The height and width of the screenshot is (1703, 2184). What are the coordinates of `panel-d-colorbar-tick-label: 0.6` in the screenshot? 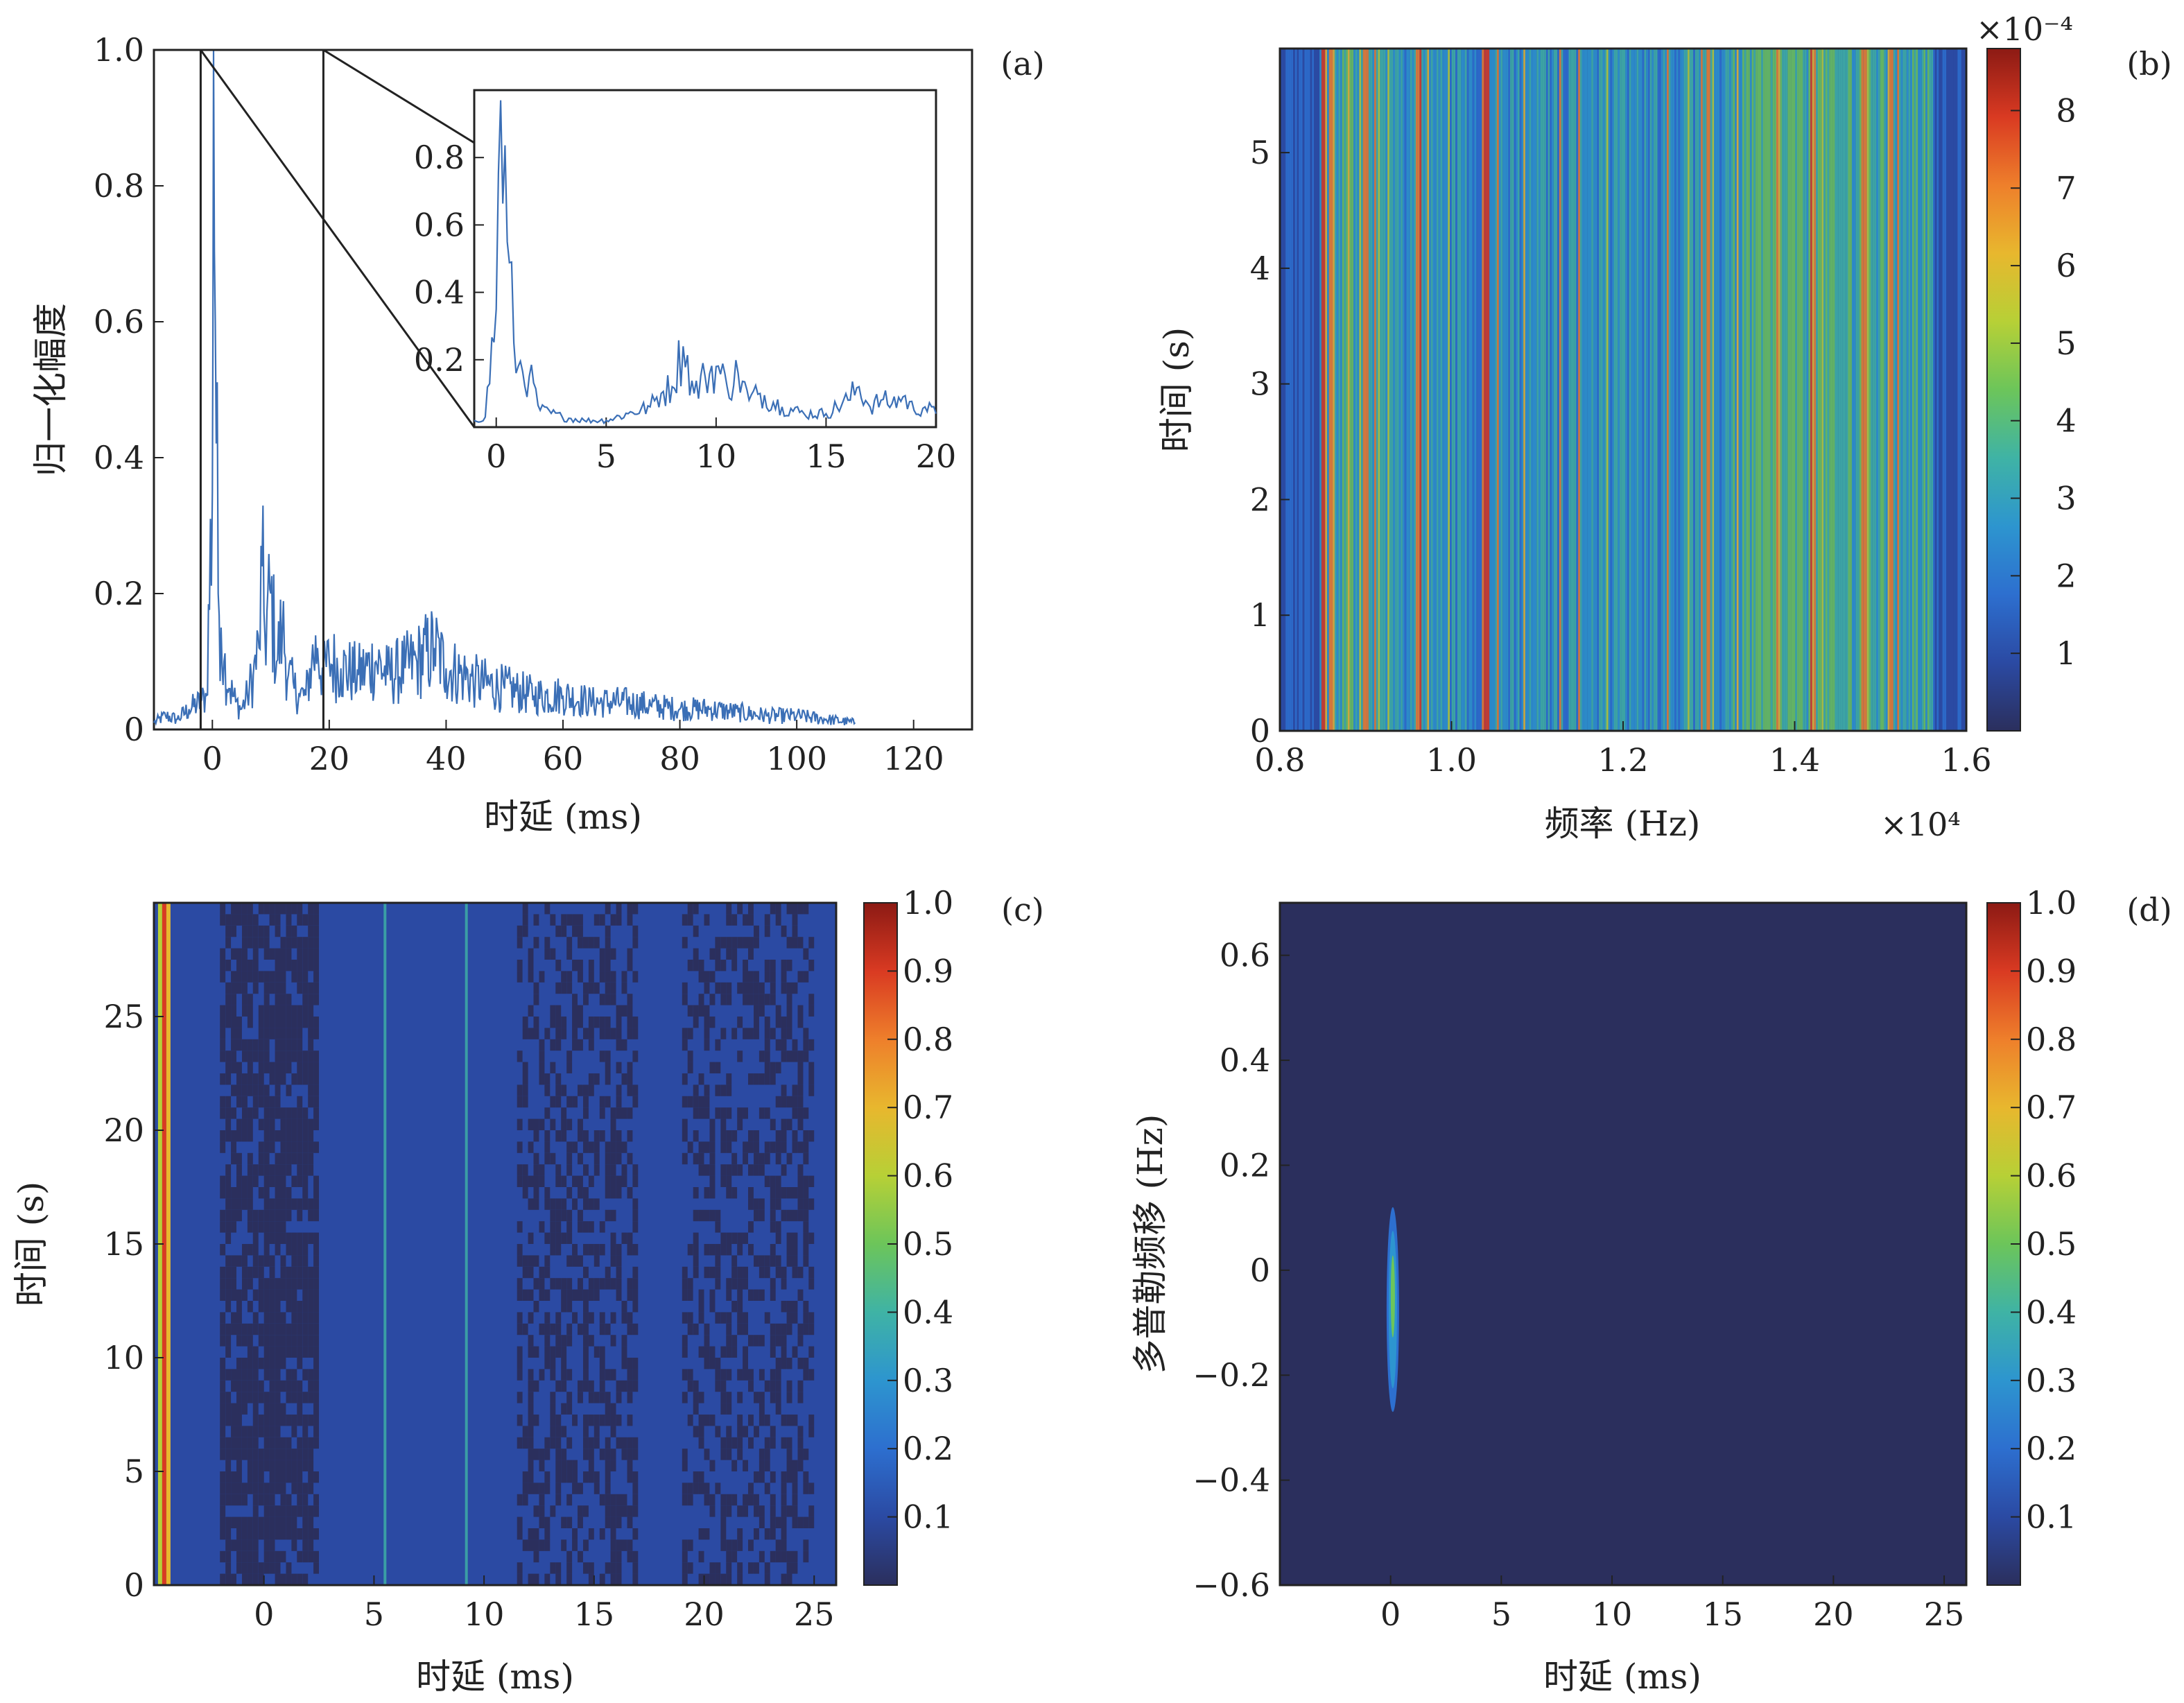 It's located at (2051, 1176).